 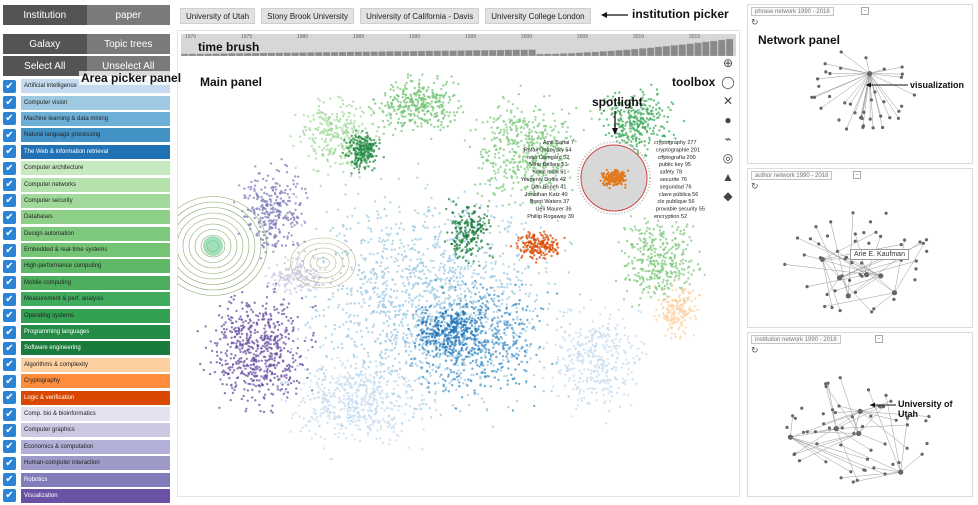 I want to click on area-row: ✔ High-performance computing, so click(x=86, y=266).